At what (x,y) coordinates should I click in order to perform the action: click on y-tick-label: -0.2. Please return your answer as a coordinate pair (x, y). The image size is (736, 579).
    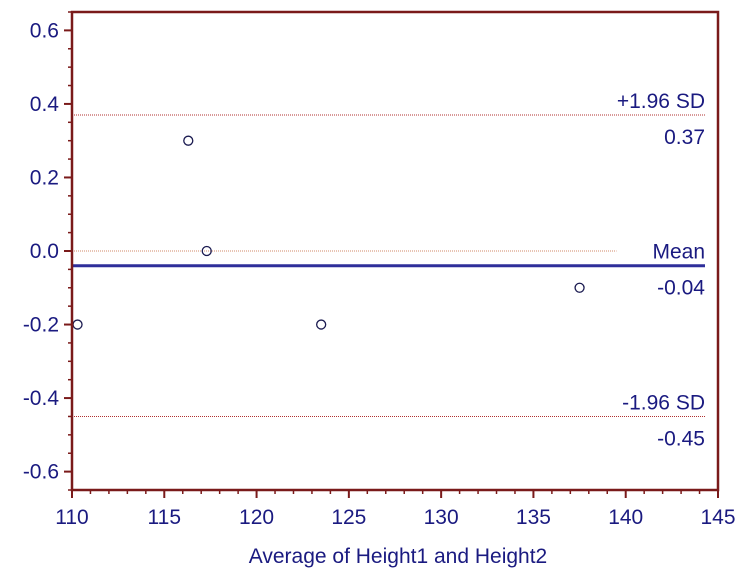
    Looking at the image, I should click on (41, 325).